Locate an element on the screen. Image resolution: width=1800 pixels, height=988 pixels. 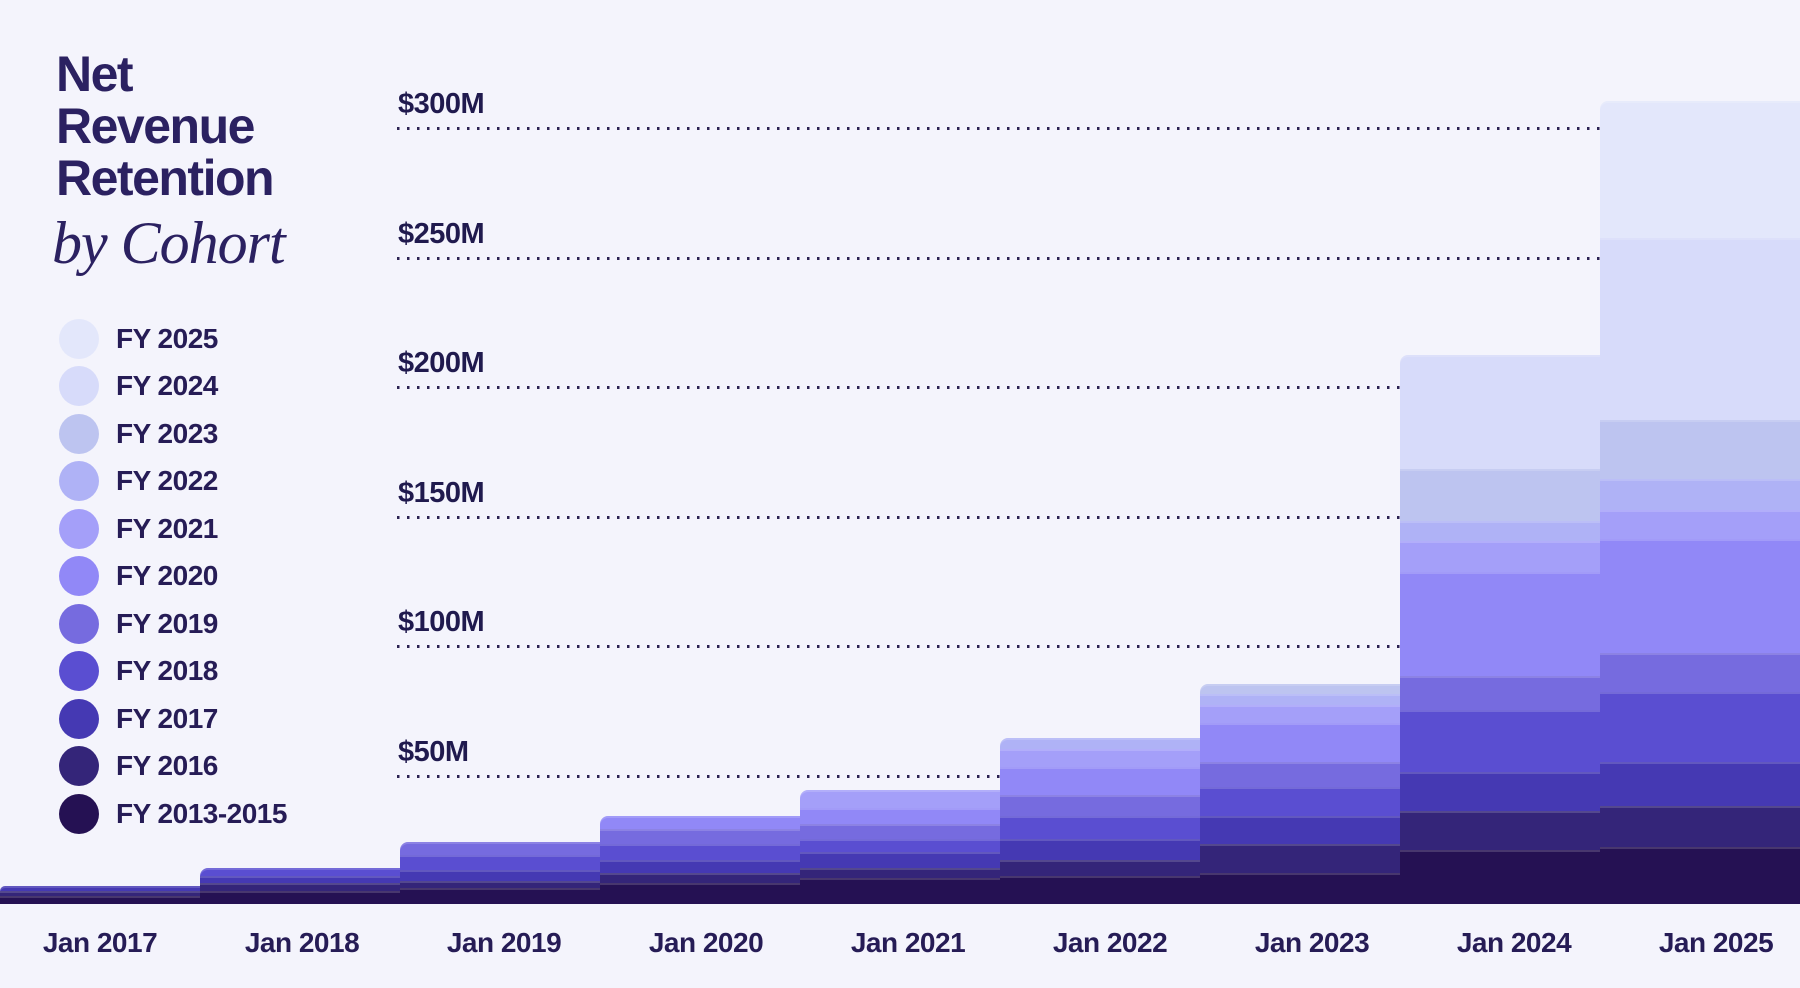
cohort-band-fy-2017-jan-2022 is located at coordinates (1100, 849).